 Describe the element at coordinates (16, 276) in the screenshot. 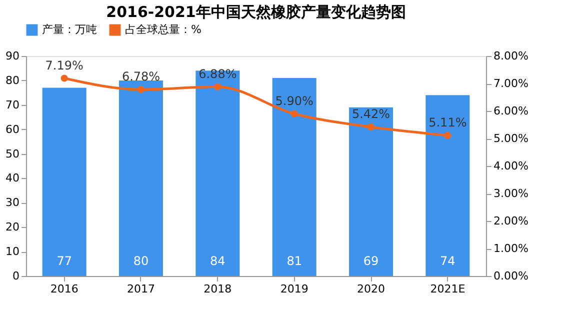

I see `y-tick-label: 0` at that location.